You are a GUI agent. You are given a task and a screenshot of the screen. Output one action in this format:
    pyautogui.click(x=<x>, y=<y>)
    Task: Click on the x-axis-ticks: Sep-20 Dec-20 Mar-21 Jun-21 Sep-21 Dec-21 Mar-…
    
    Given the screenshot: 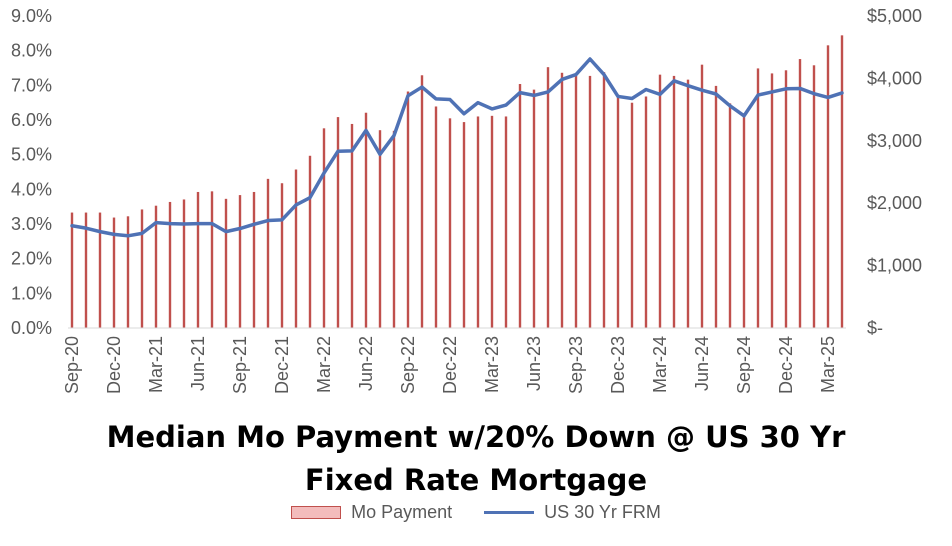 What is the action you would take?
    pyautogui.click(x=450, y=365)
    